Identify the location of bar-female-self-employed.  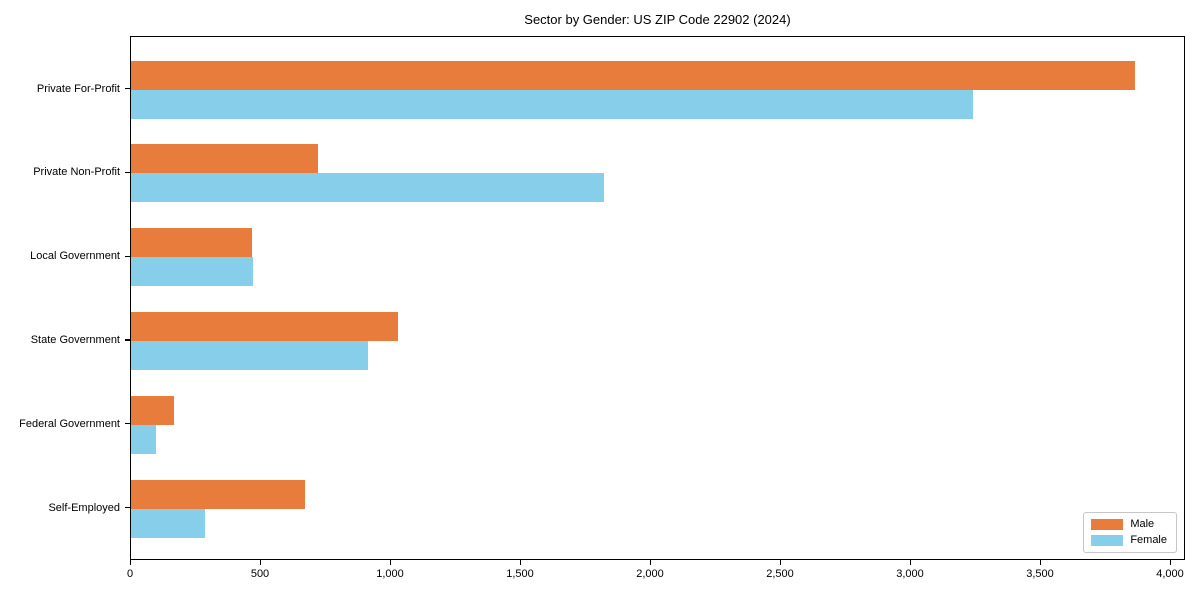
(168, 523).